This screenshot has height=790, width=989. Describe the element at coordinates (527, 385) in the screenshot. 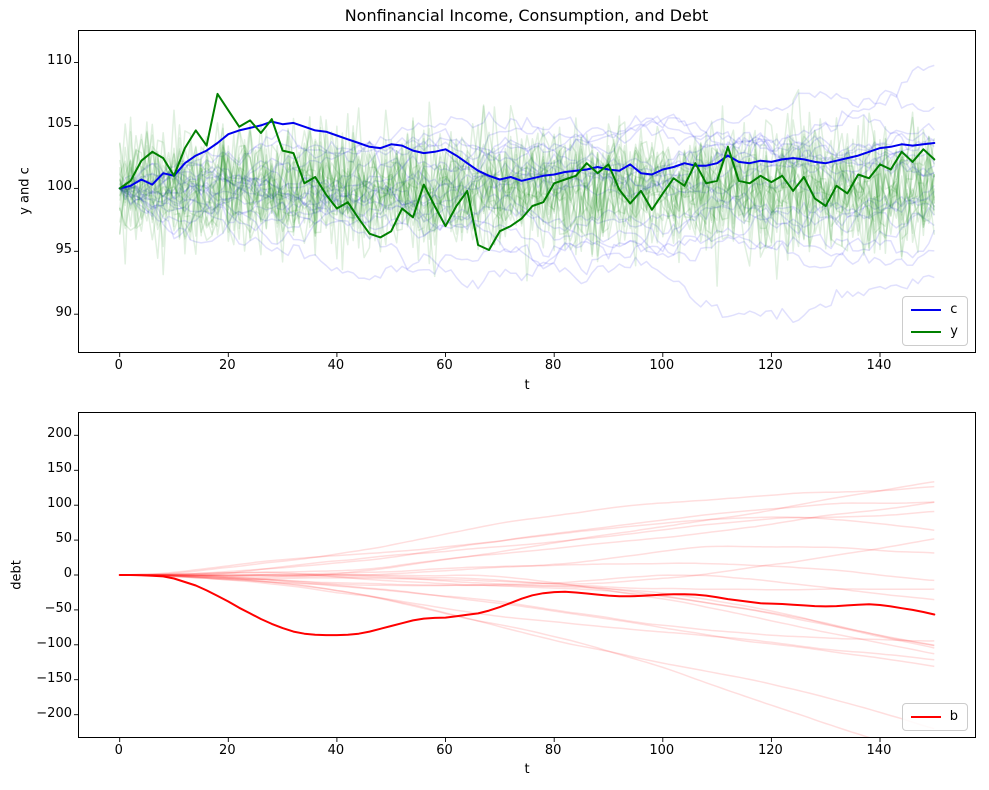

I see `top-xlabel: t` at that location.